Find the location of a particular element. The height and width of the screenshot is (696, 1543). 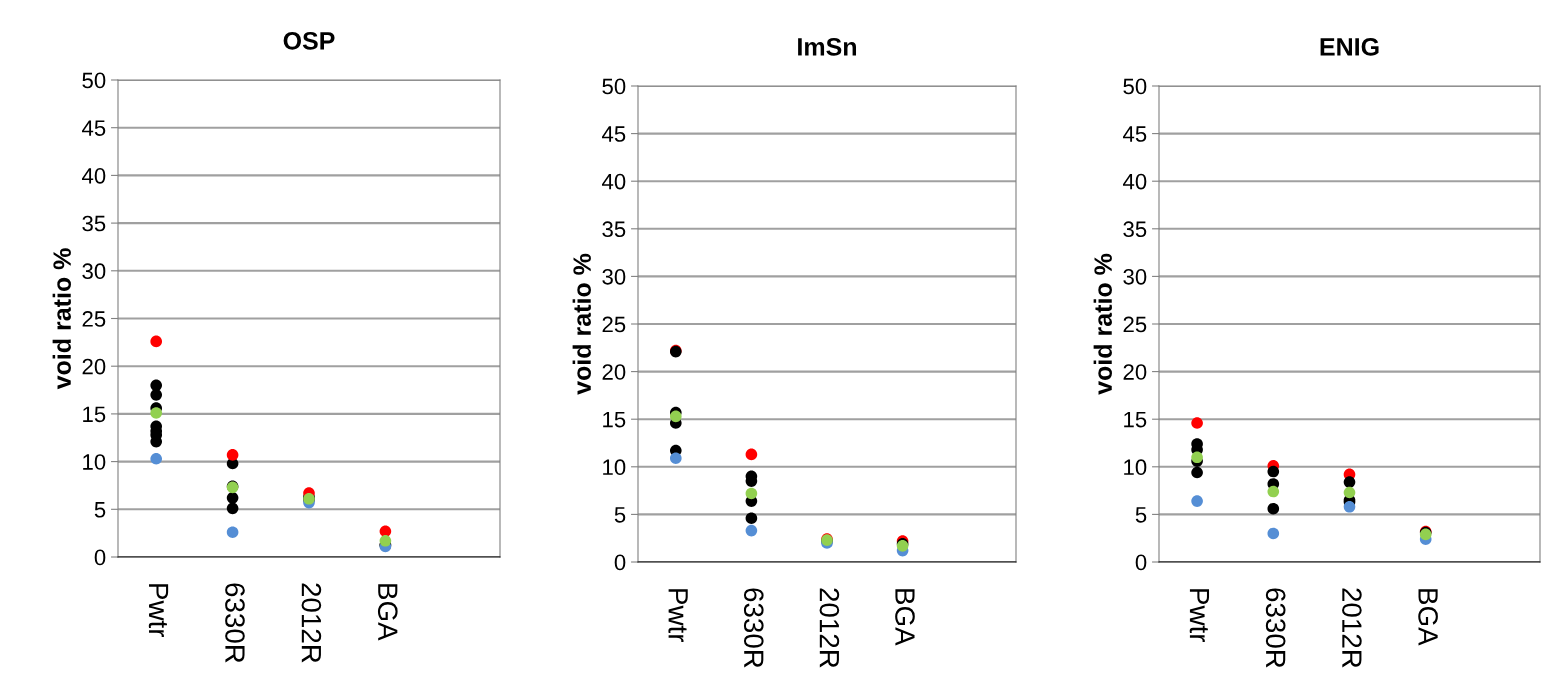

chart-title: ENIG is located at coordinates (1349, 46).